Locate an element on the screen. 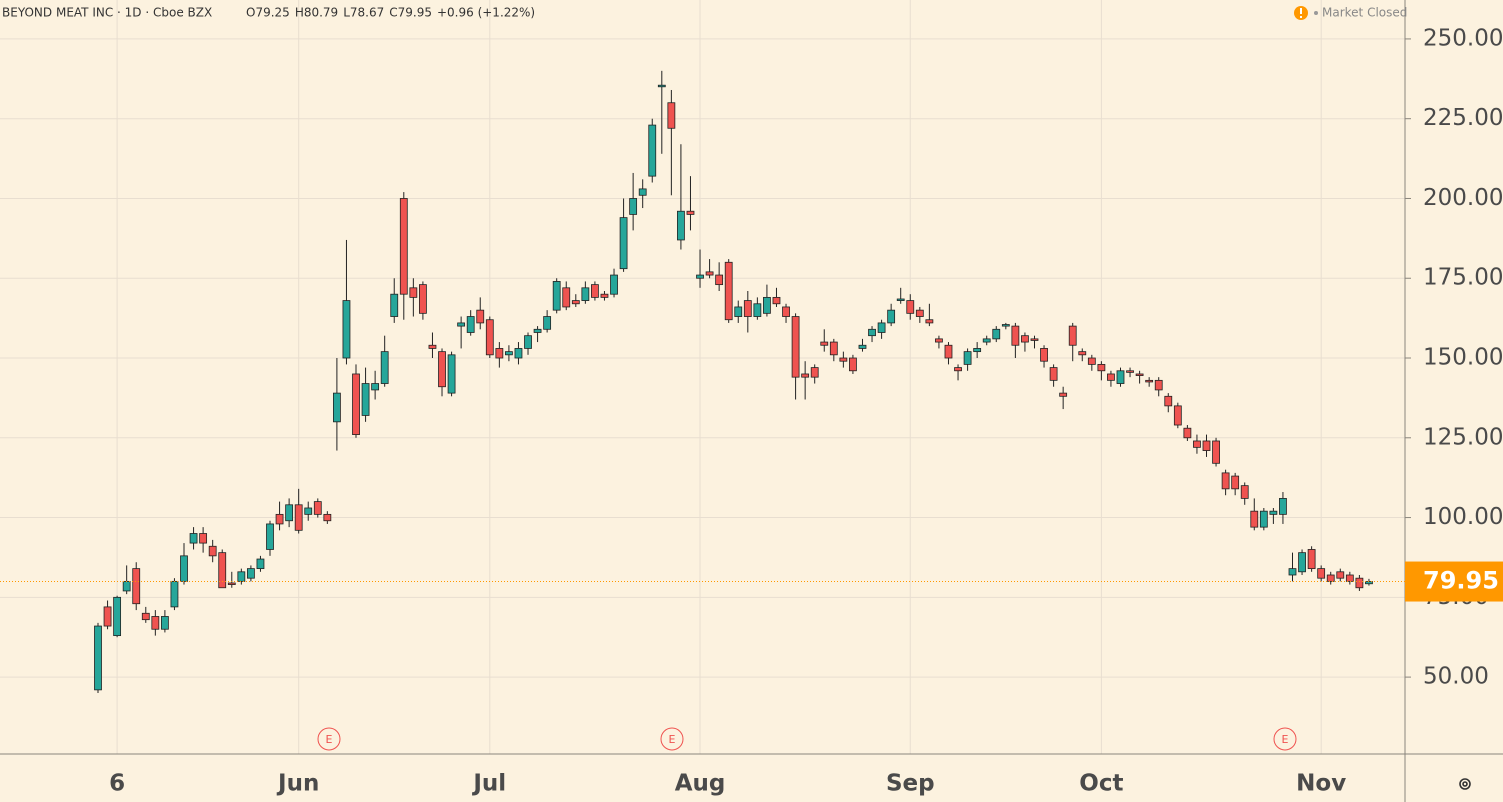 The width and height of the screenshot is (1503, 802). legend-value: C79.95 is located at coordinates (410, 13).